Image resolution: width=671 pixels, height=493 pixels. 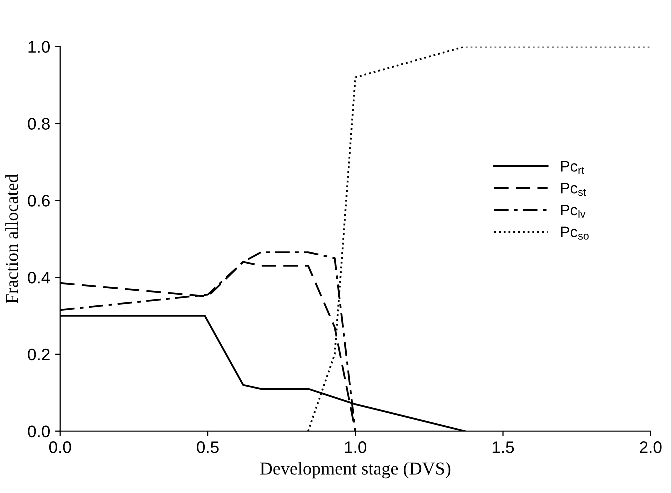 I want to click on y-tick-label: 0.2, so click(x=39, y=354).